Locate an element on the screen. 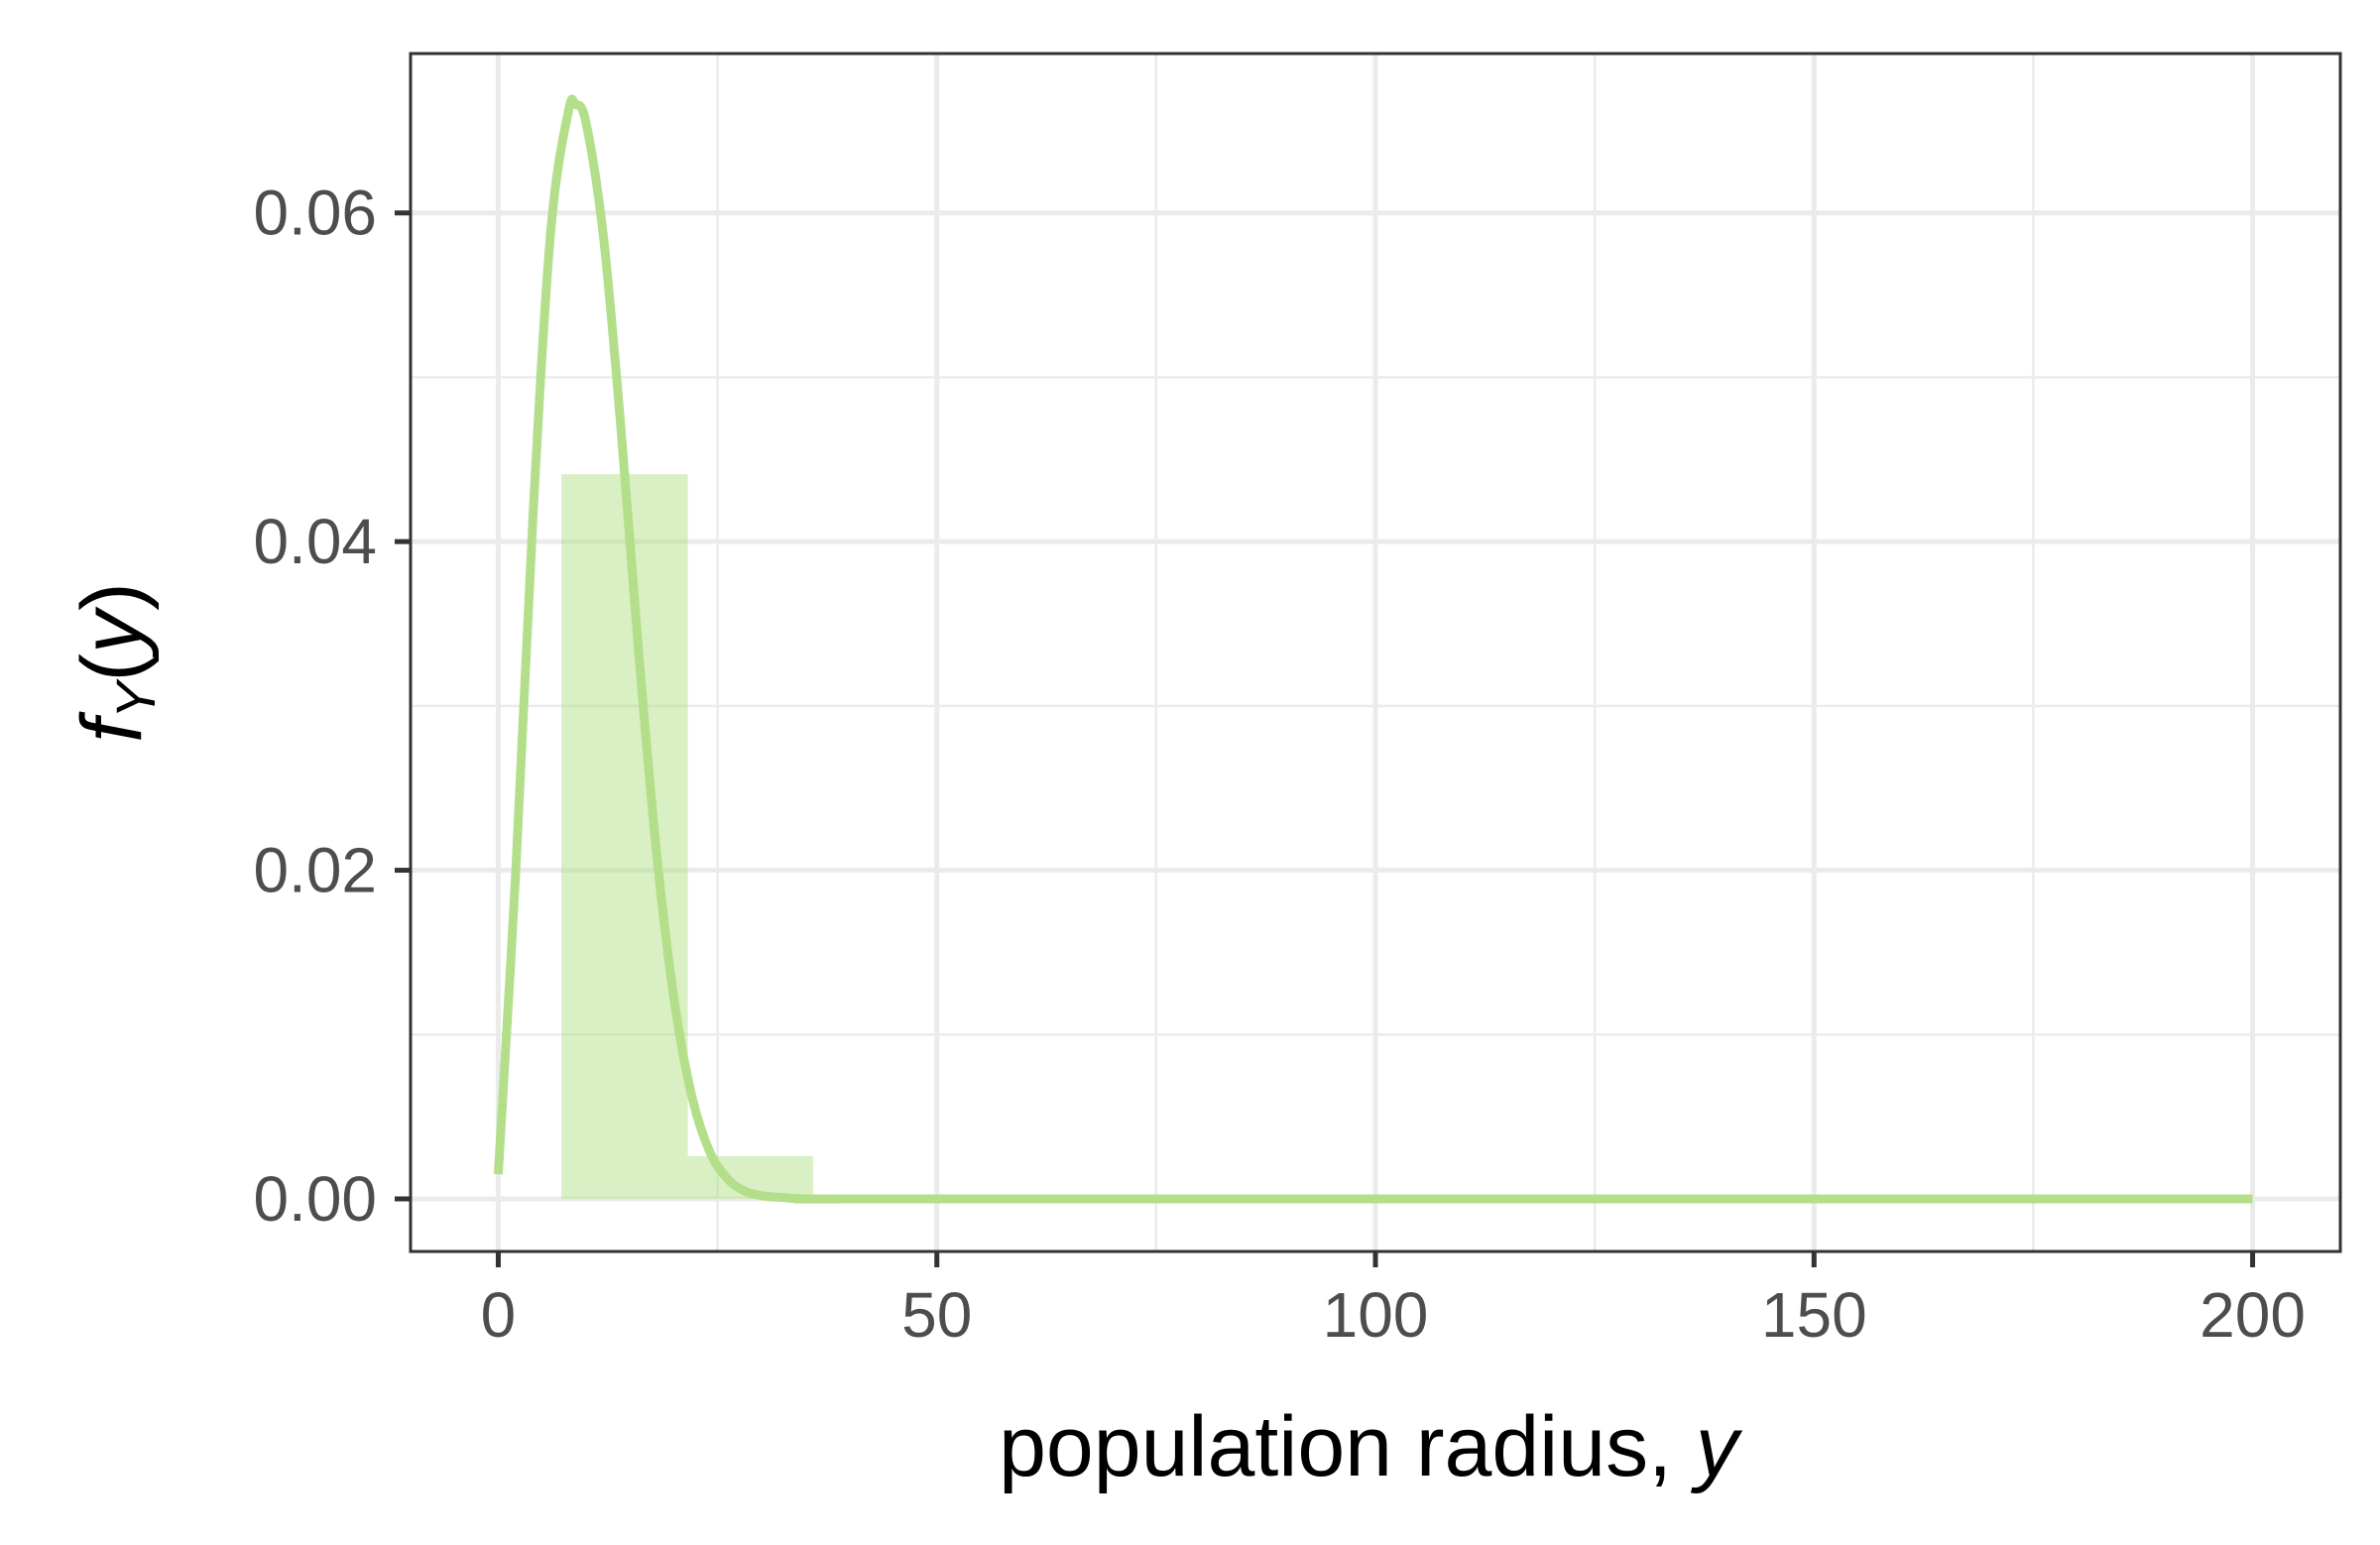  y-axis: 0.00 0.02 0.04 0.06 is located at coordinates (332, 706).